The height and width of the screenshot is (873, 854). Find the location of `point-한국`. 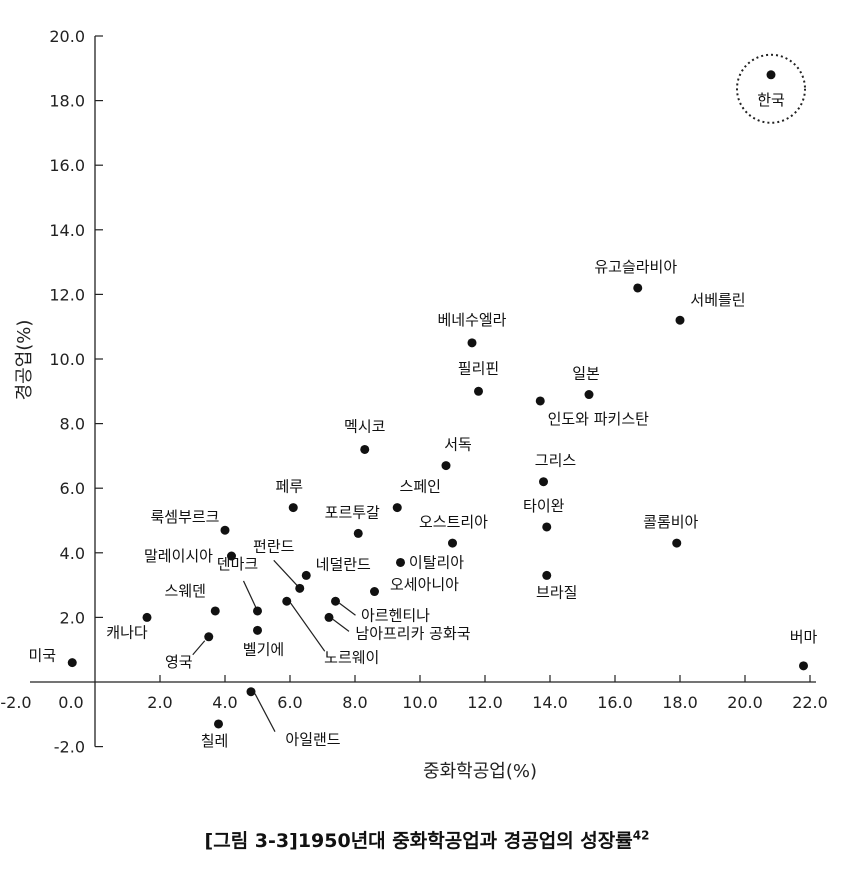

point-한국 is located at coordinates (771, 75).